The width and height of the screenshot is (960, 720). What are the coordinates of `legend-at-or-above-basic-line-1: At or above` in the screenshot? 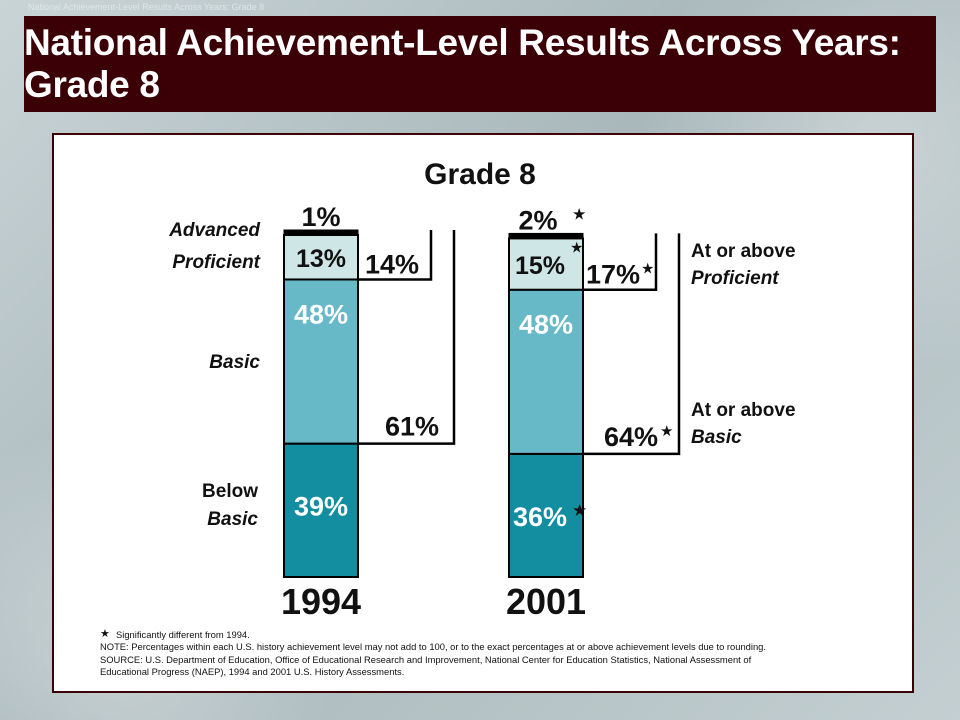 It's located at (743, 410).